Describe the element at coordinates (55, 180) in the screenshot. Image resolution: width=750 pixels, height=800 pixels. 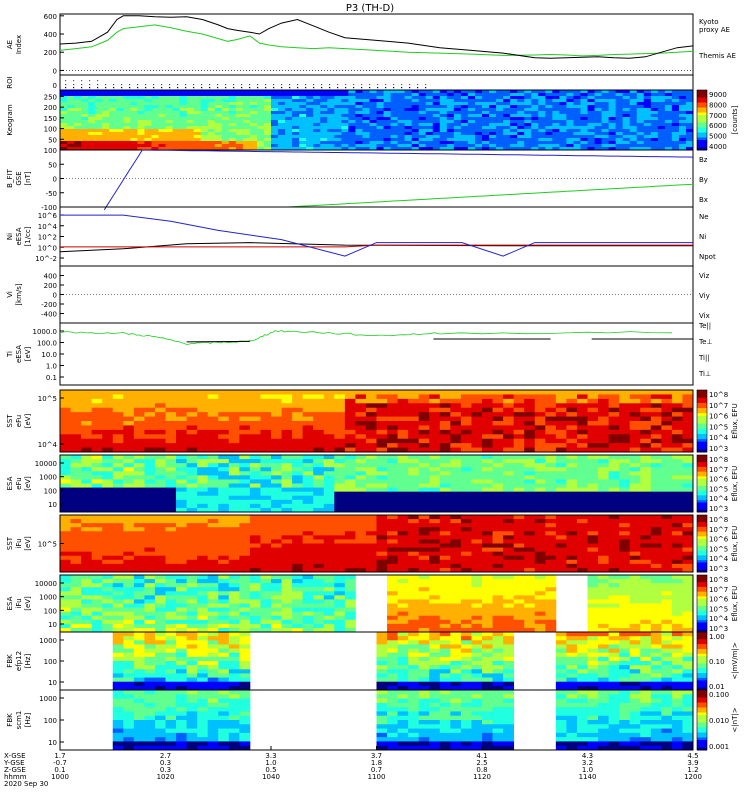
I see `y-tick-label: 0` at that location.